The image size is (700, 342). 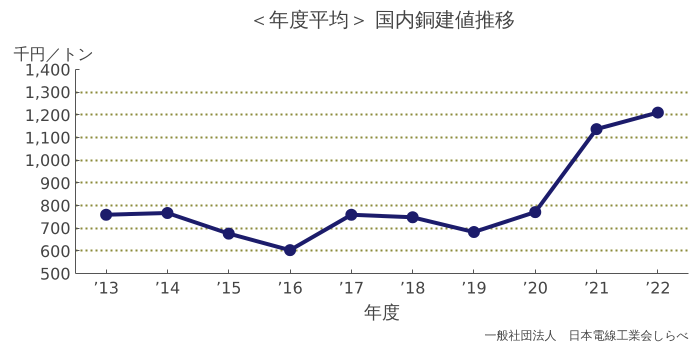 What do you see at coordinates (47, 92) in the screenshot?
I see `y-tick-label: 1,300` at bounding box center [47, 92].